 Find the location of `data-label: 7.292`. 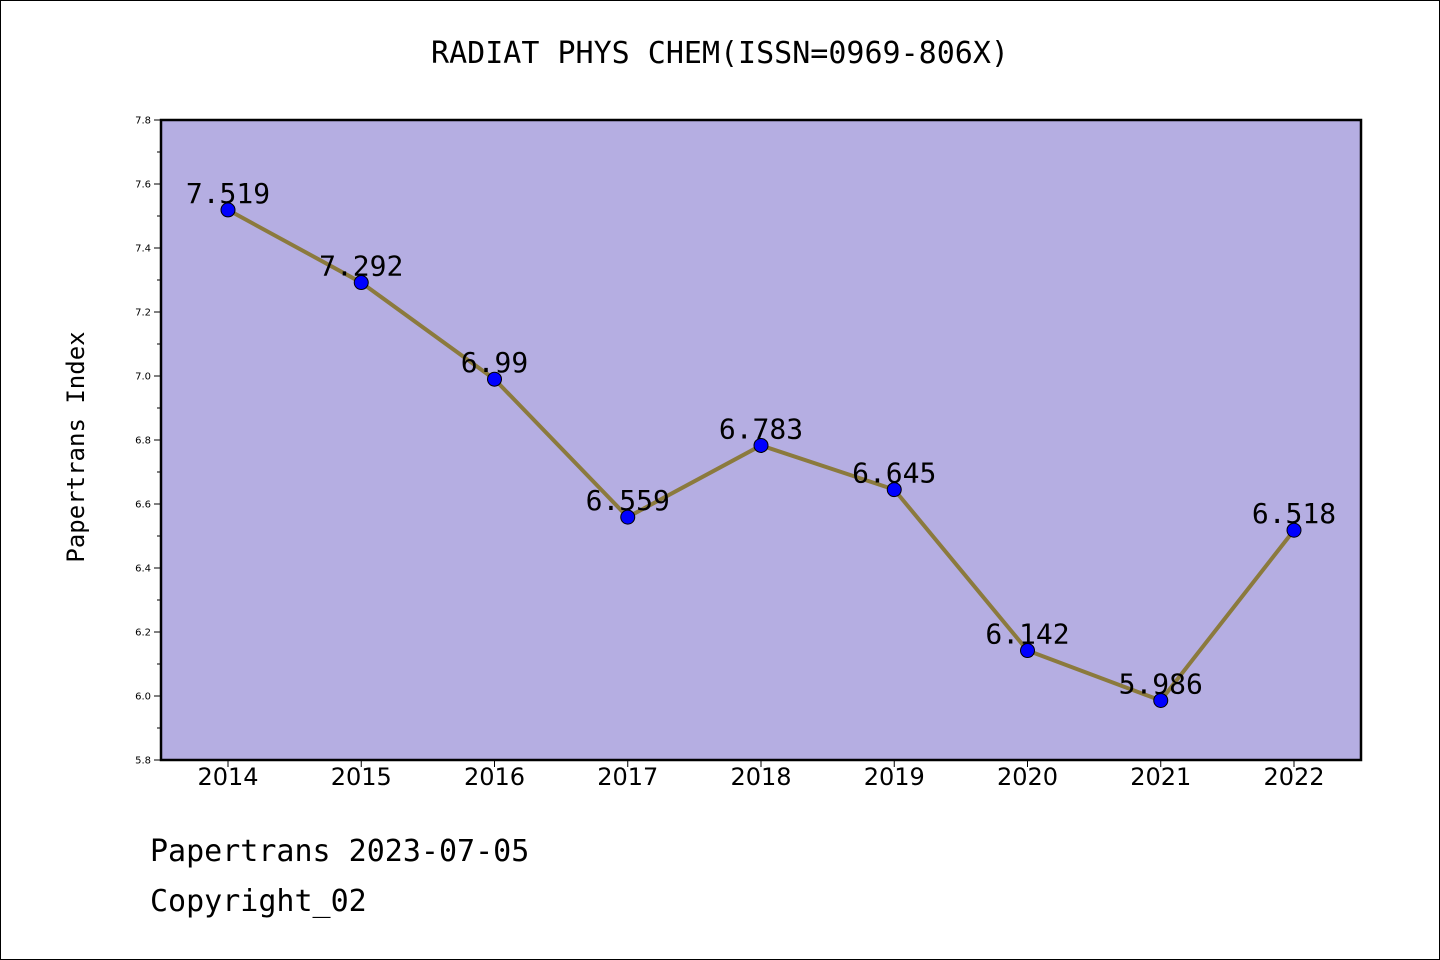

data-label: 7.292 is located at coordinates (361, 266).